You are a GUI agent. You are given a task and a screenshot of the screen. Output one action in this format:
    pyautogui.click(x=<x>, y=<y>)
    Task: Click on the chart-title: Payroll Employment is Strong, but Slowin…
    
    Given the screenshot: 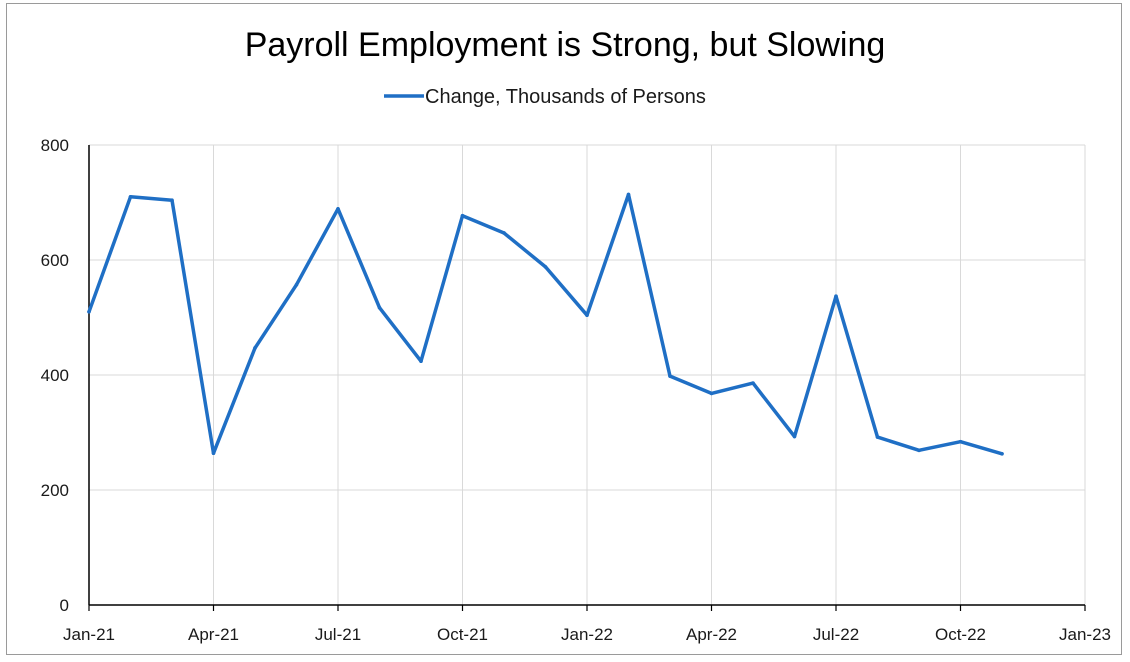 What is the action you would take?
    pyautogui.click(x=565, y=45)
    